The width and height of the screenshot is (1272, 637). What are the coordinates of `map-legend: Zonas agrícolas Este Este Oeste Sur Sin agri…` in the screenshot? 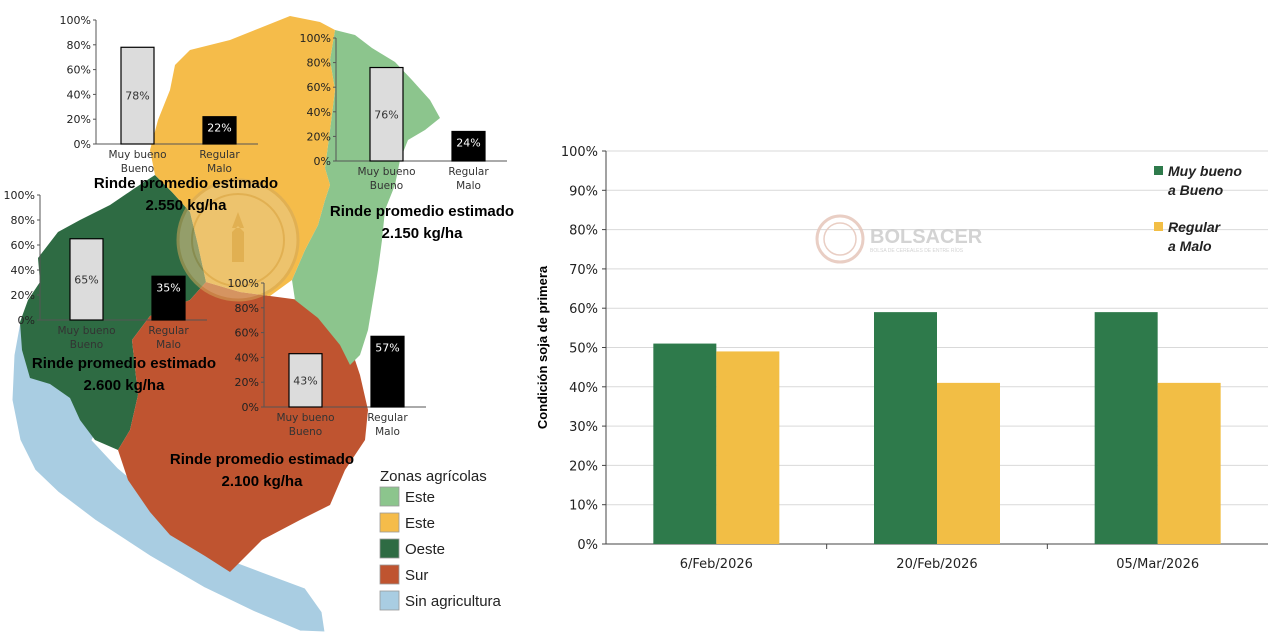 It's located at (440, 539).